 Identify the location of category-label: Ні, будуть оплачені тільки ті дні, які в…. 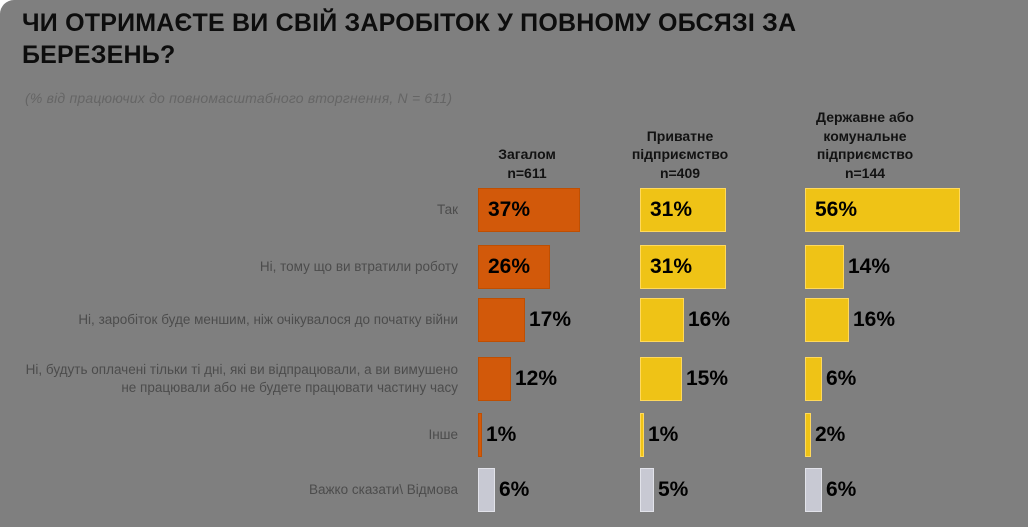
(241, 378).